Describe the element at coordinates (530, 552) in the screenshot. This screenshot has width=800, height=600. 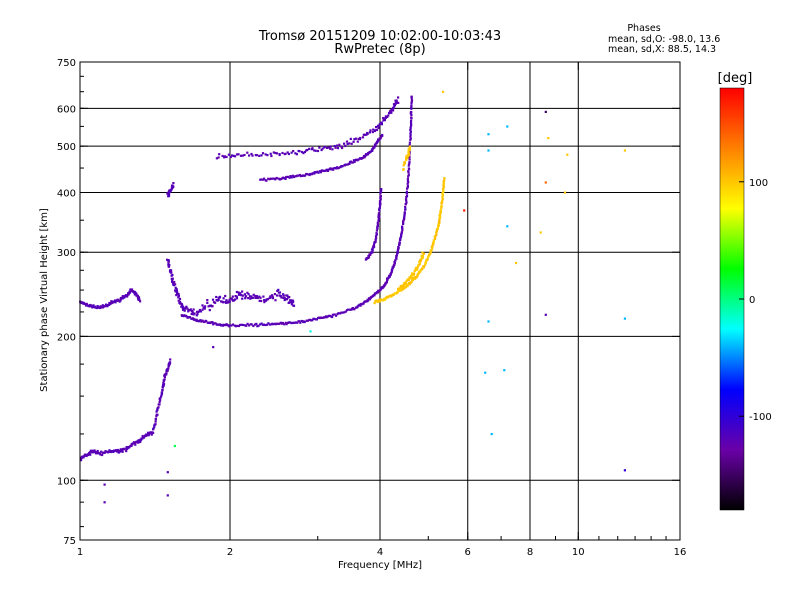
I see `x-tick-label: 8` at that location.